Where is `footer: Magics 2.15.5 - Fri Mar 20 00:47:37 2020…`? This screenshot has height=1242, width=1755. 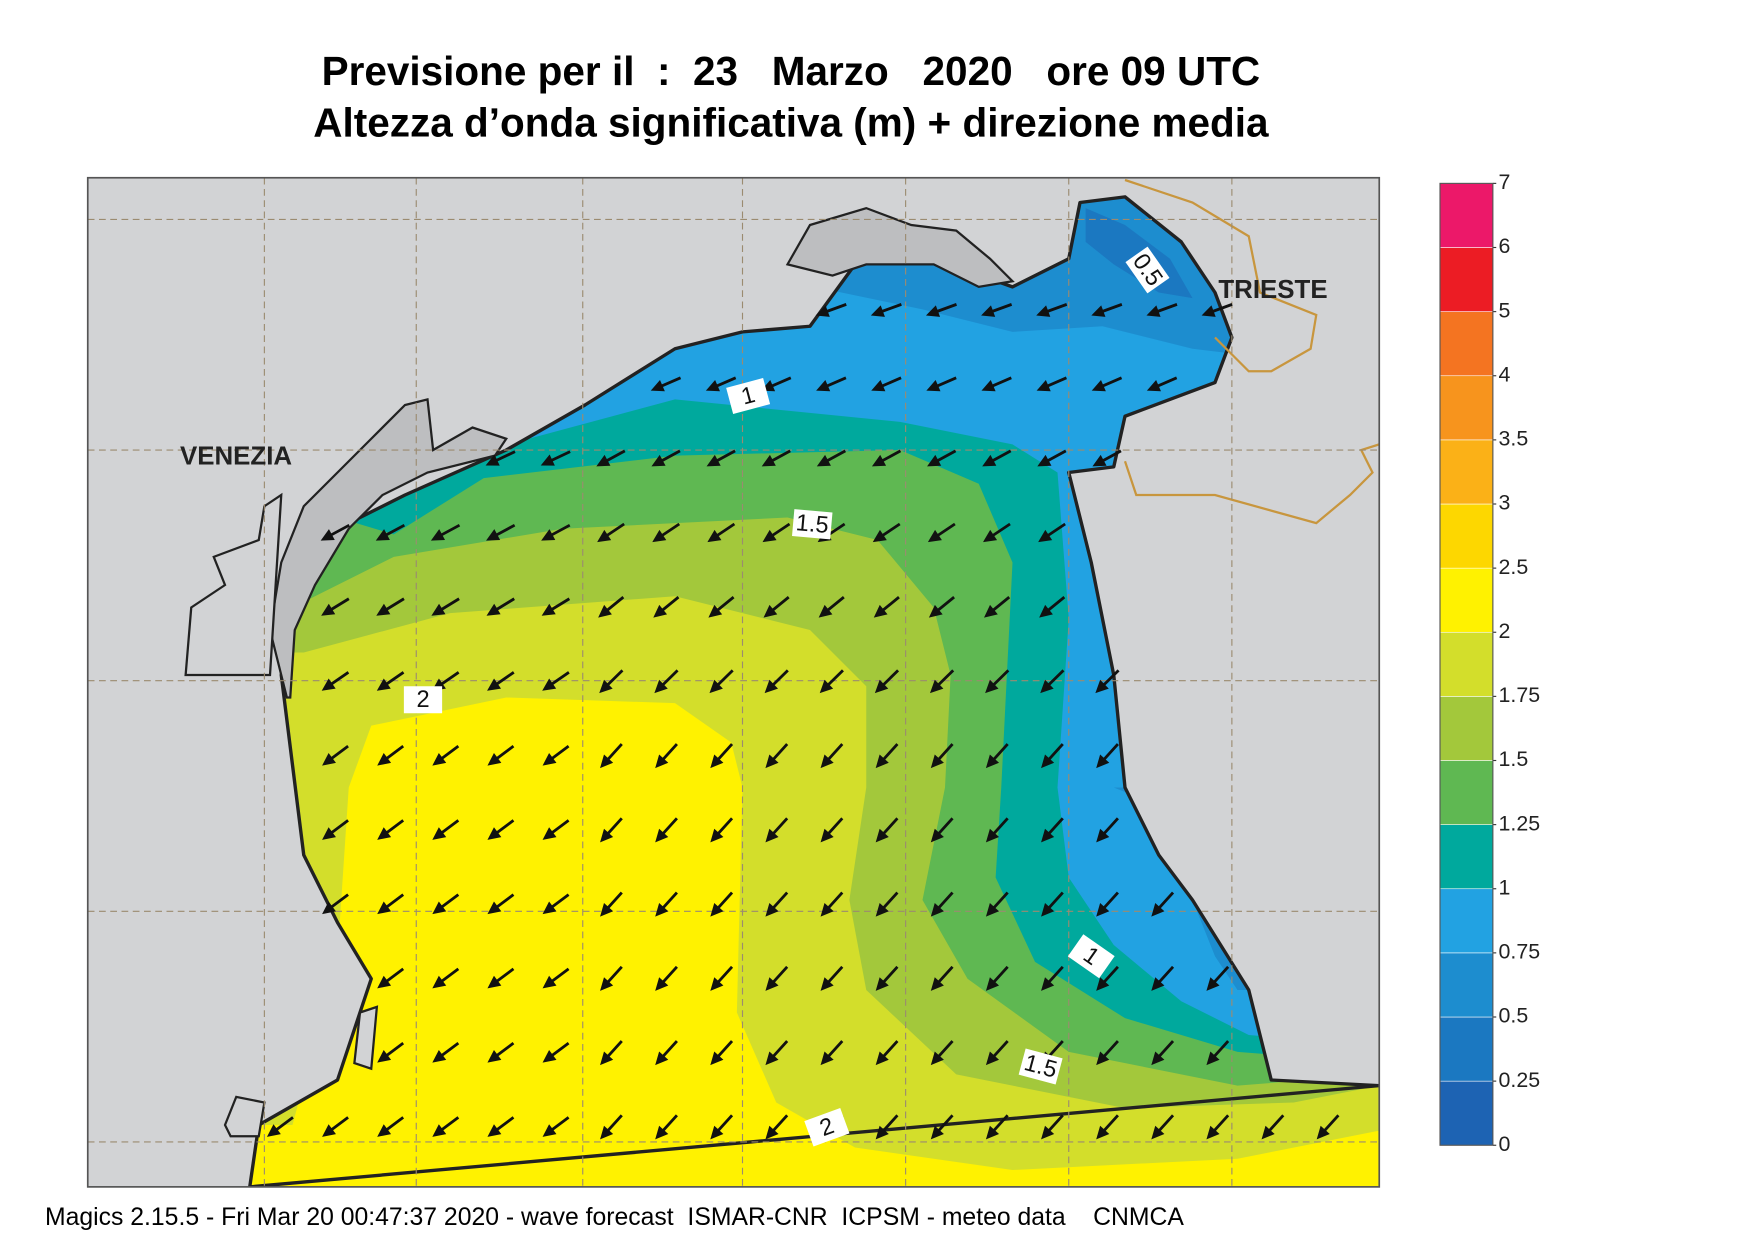
footer: Magics 2.15.5 - Fri Mar 20 00:47:37 2020… is located at coordinates (614, 1217).